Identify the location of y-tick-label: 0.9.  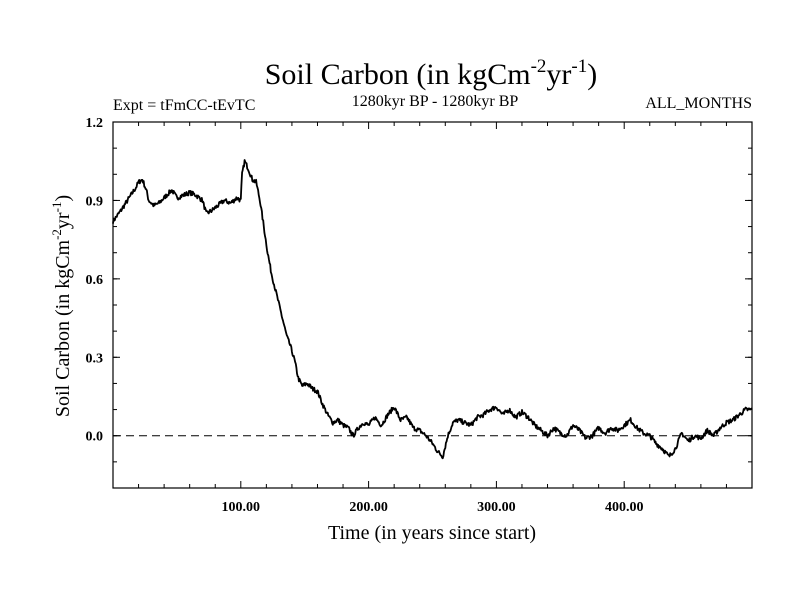
(95, 201).